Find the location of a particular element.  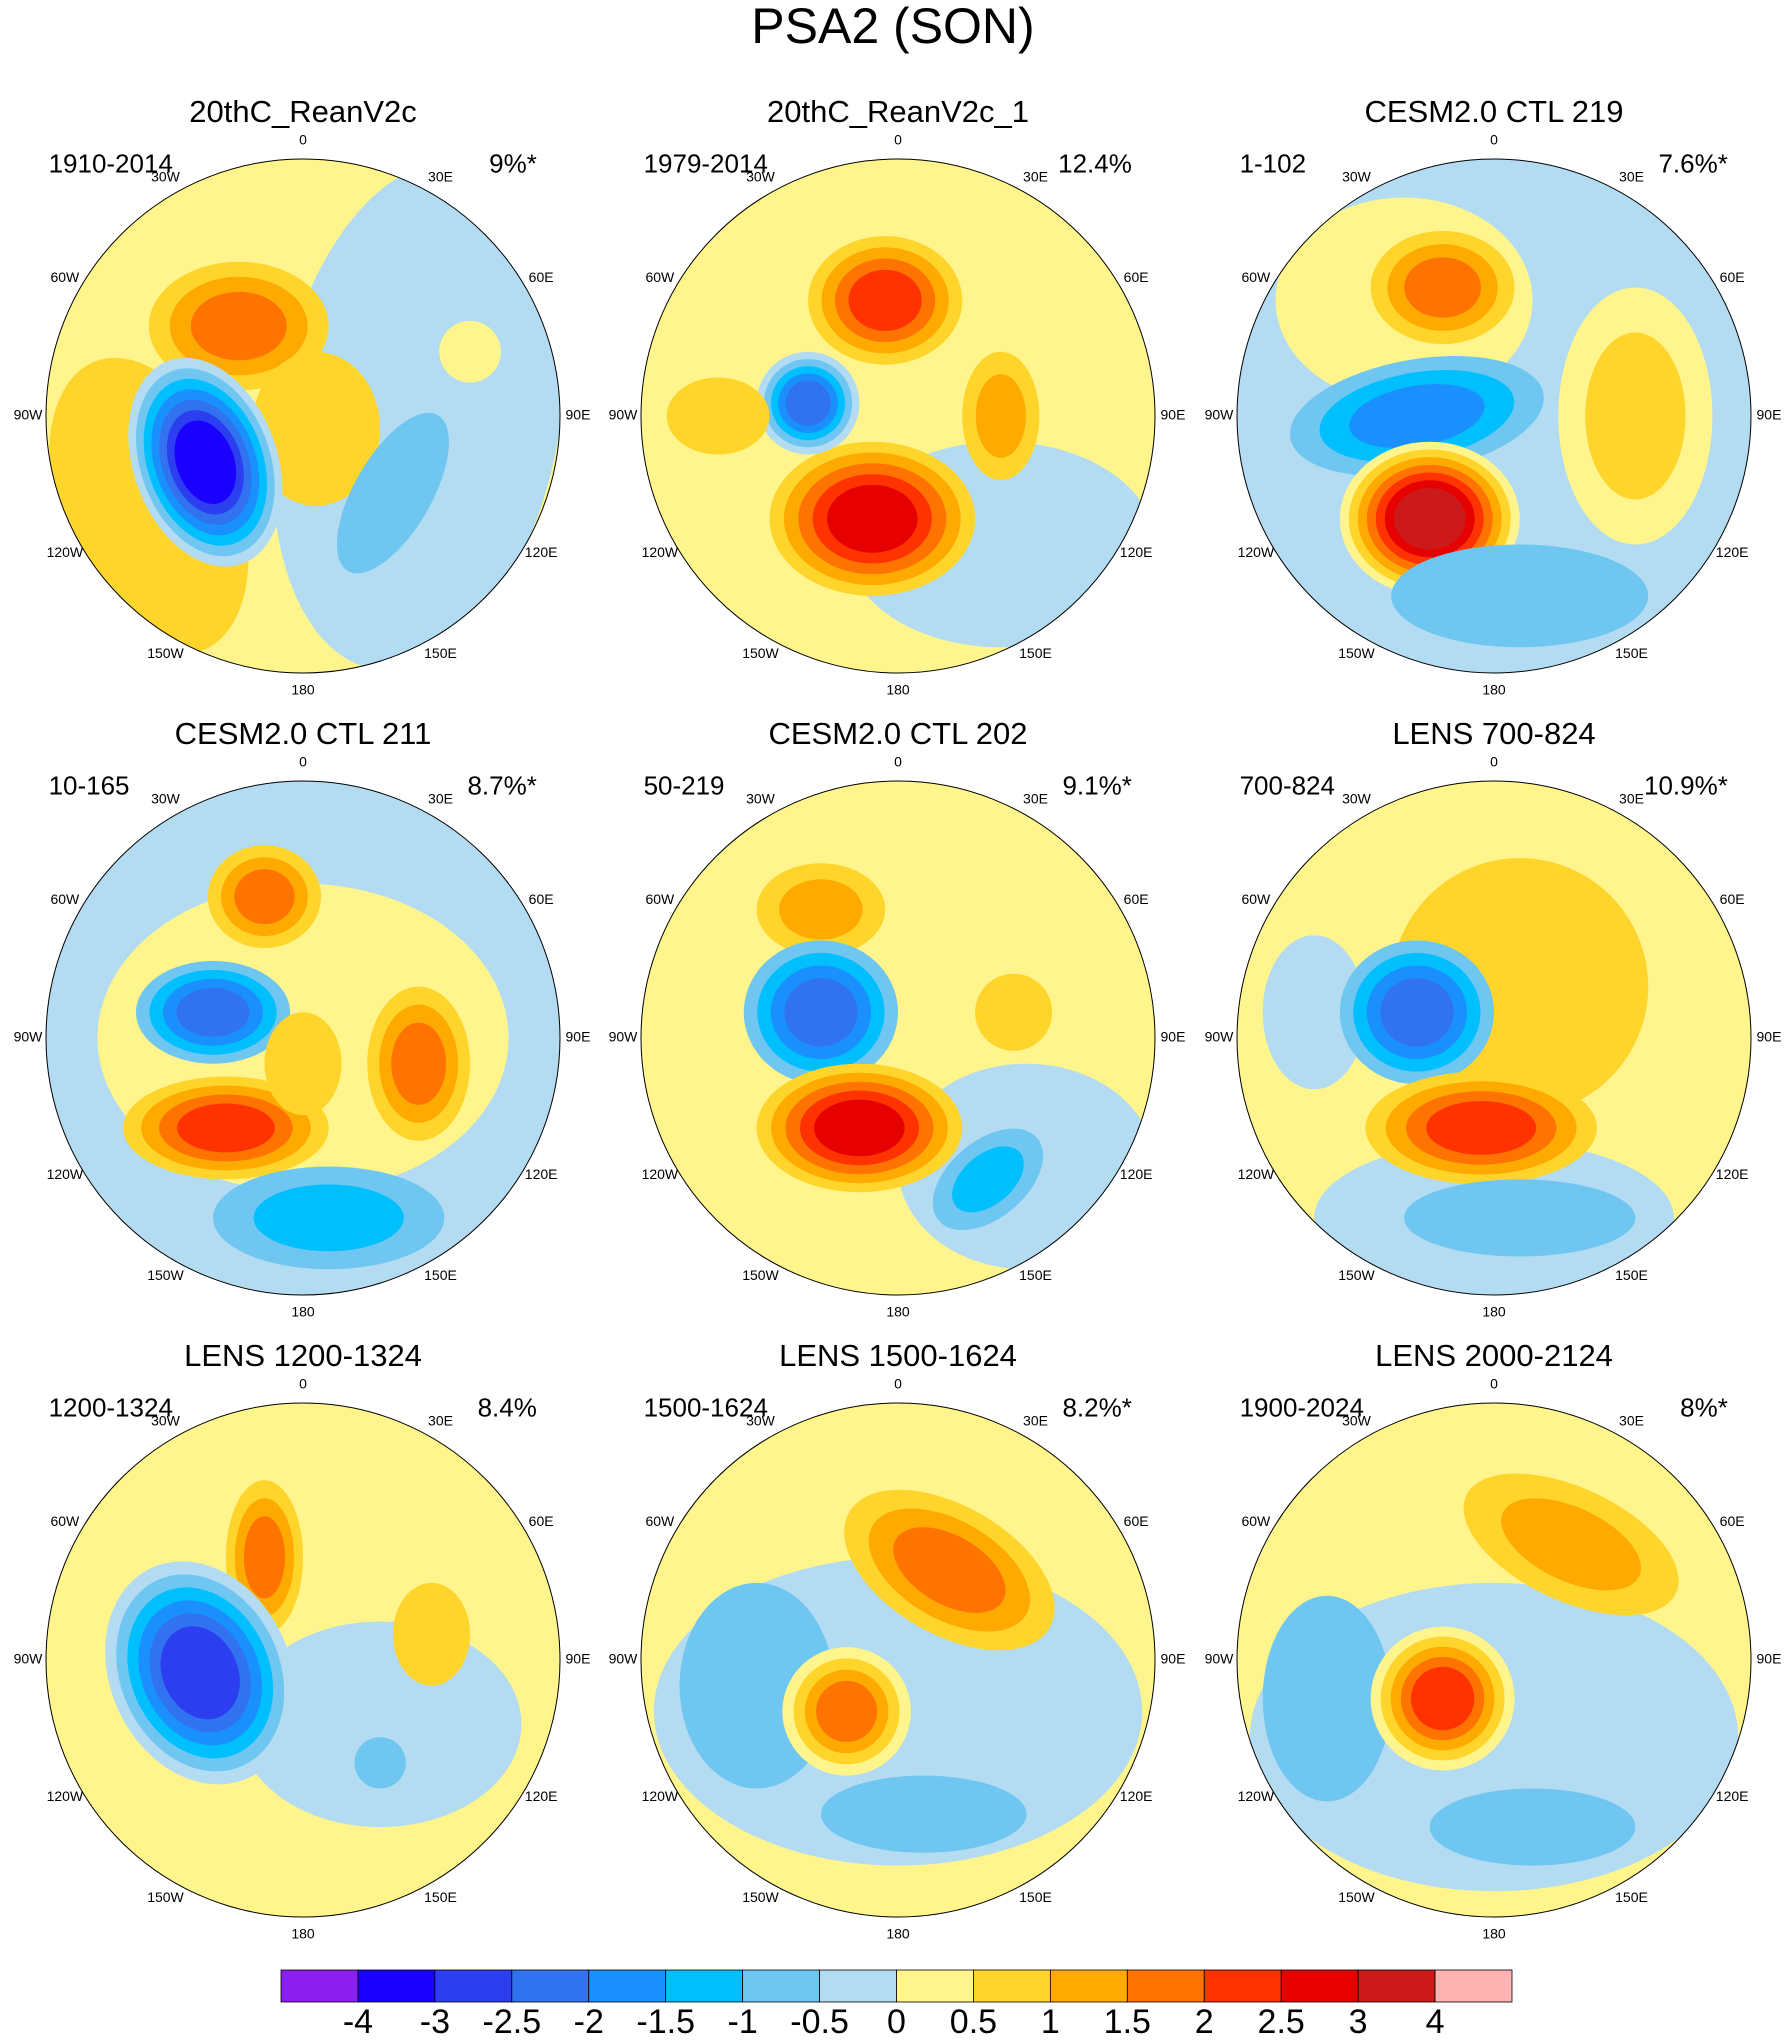

colorbar-label: -2 is located at coordinates (589, 2022).